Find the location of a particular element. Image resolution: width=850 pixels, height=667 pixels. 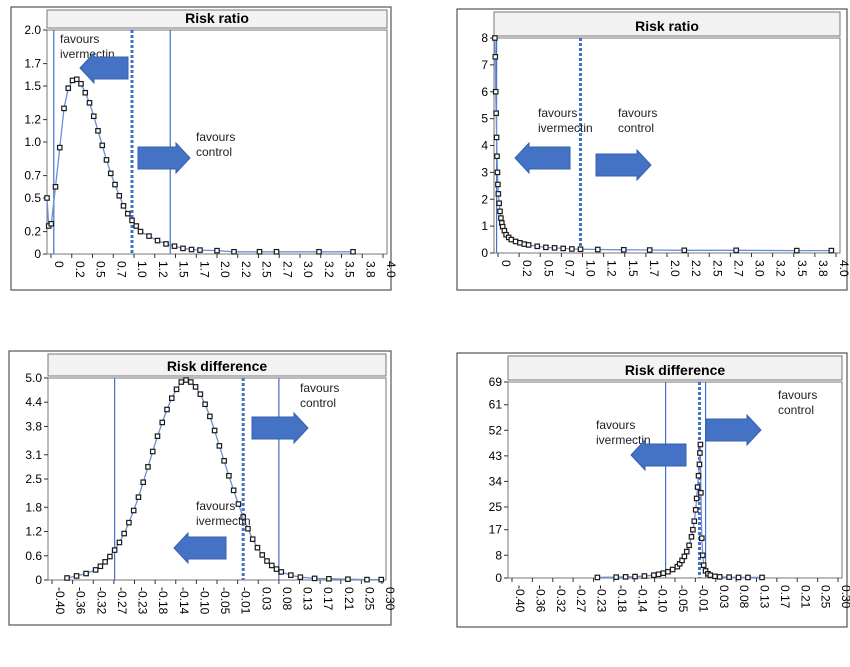

y-tick-label: 0.2 is located at coordinates (32, 232).